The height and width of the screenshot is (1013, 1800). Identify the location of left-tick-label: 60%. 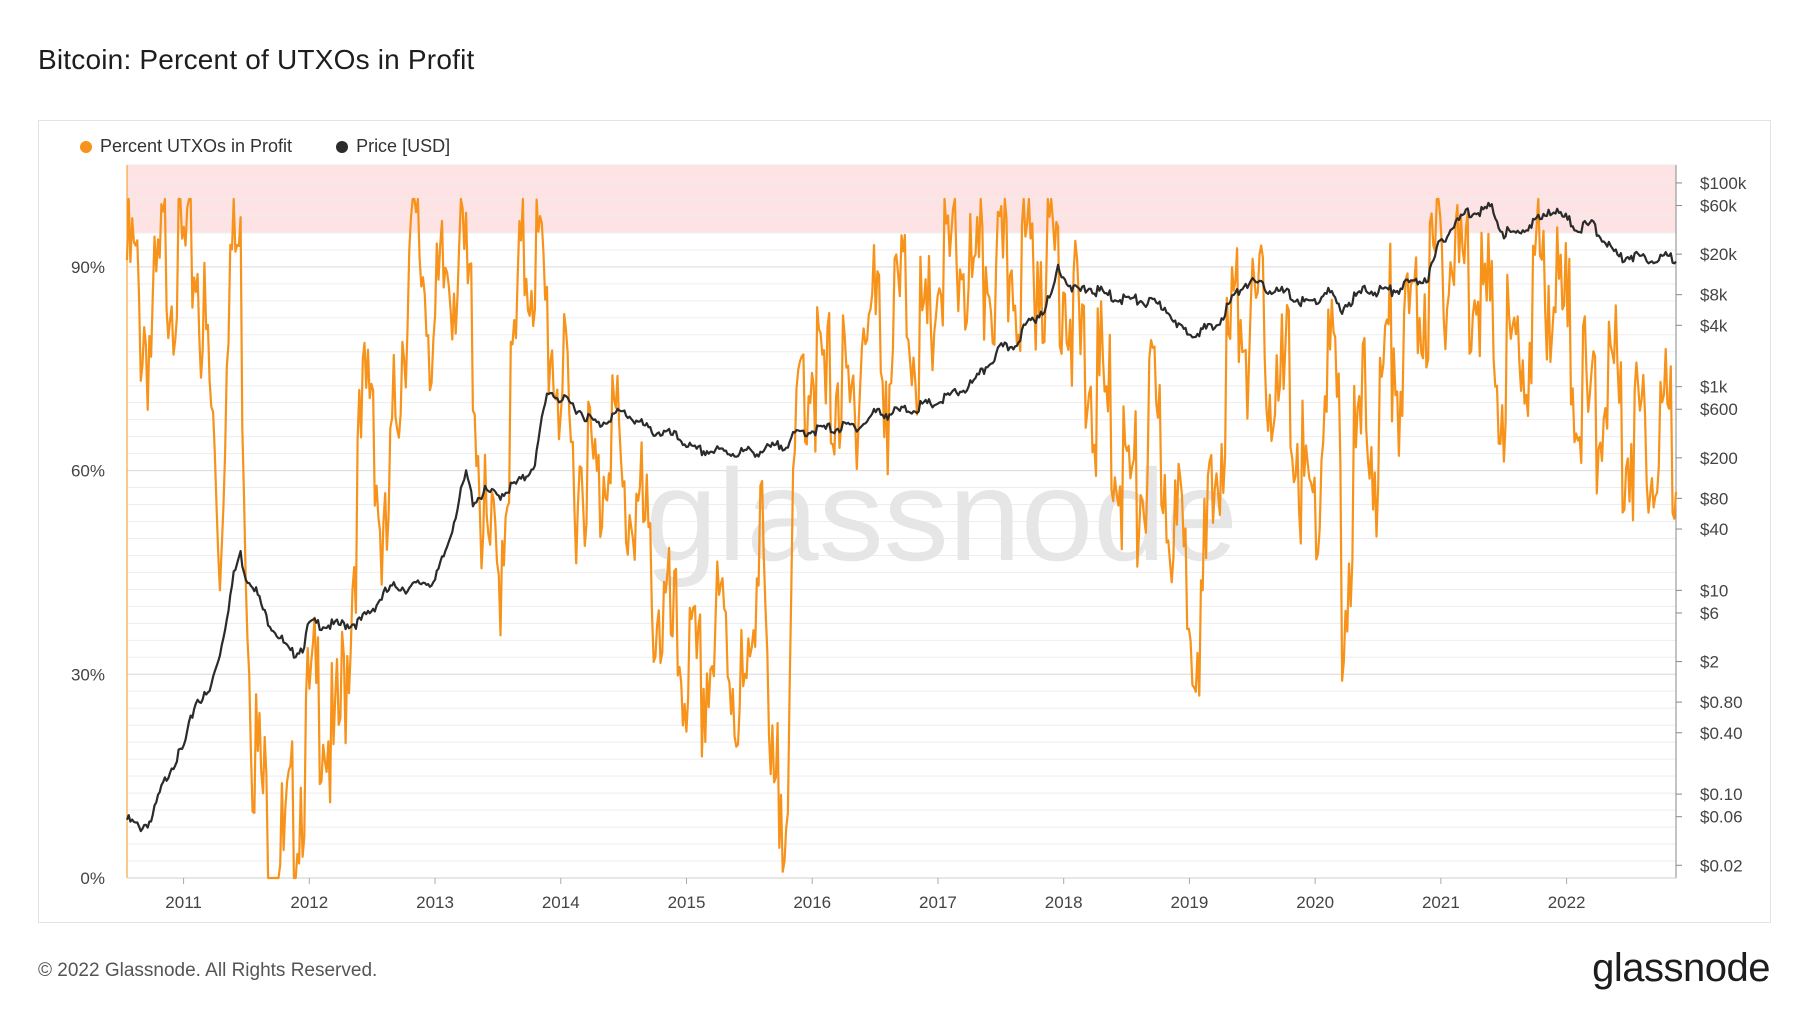
(88, 471).